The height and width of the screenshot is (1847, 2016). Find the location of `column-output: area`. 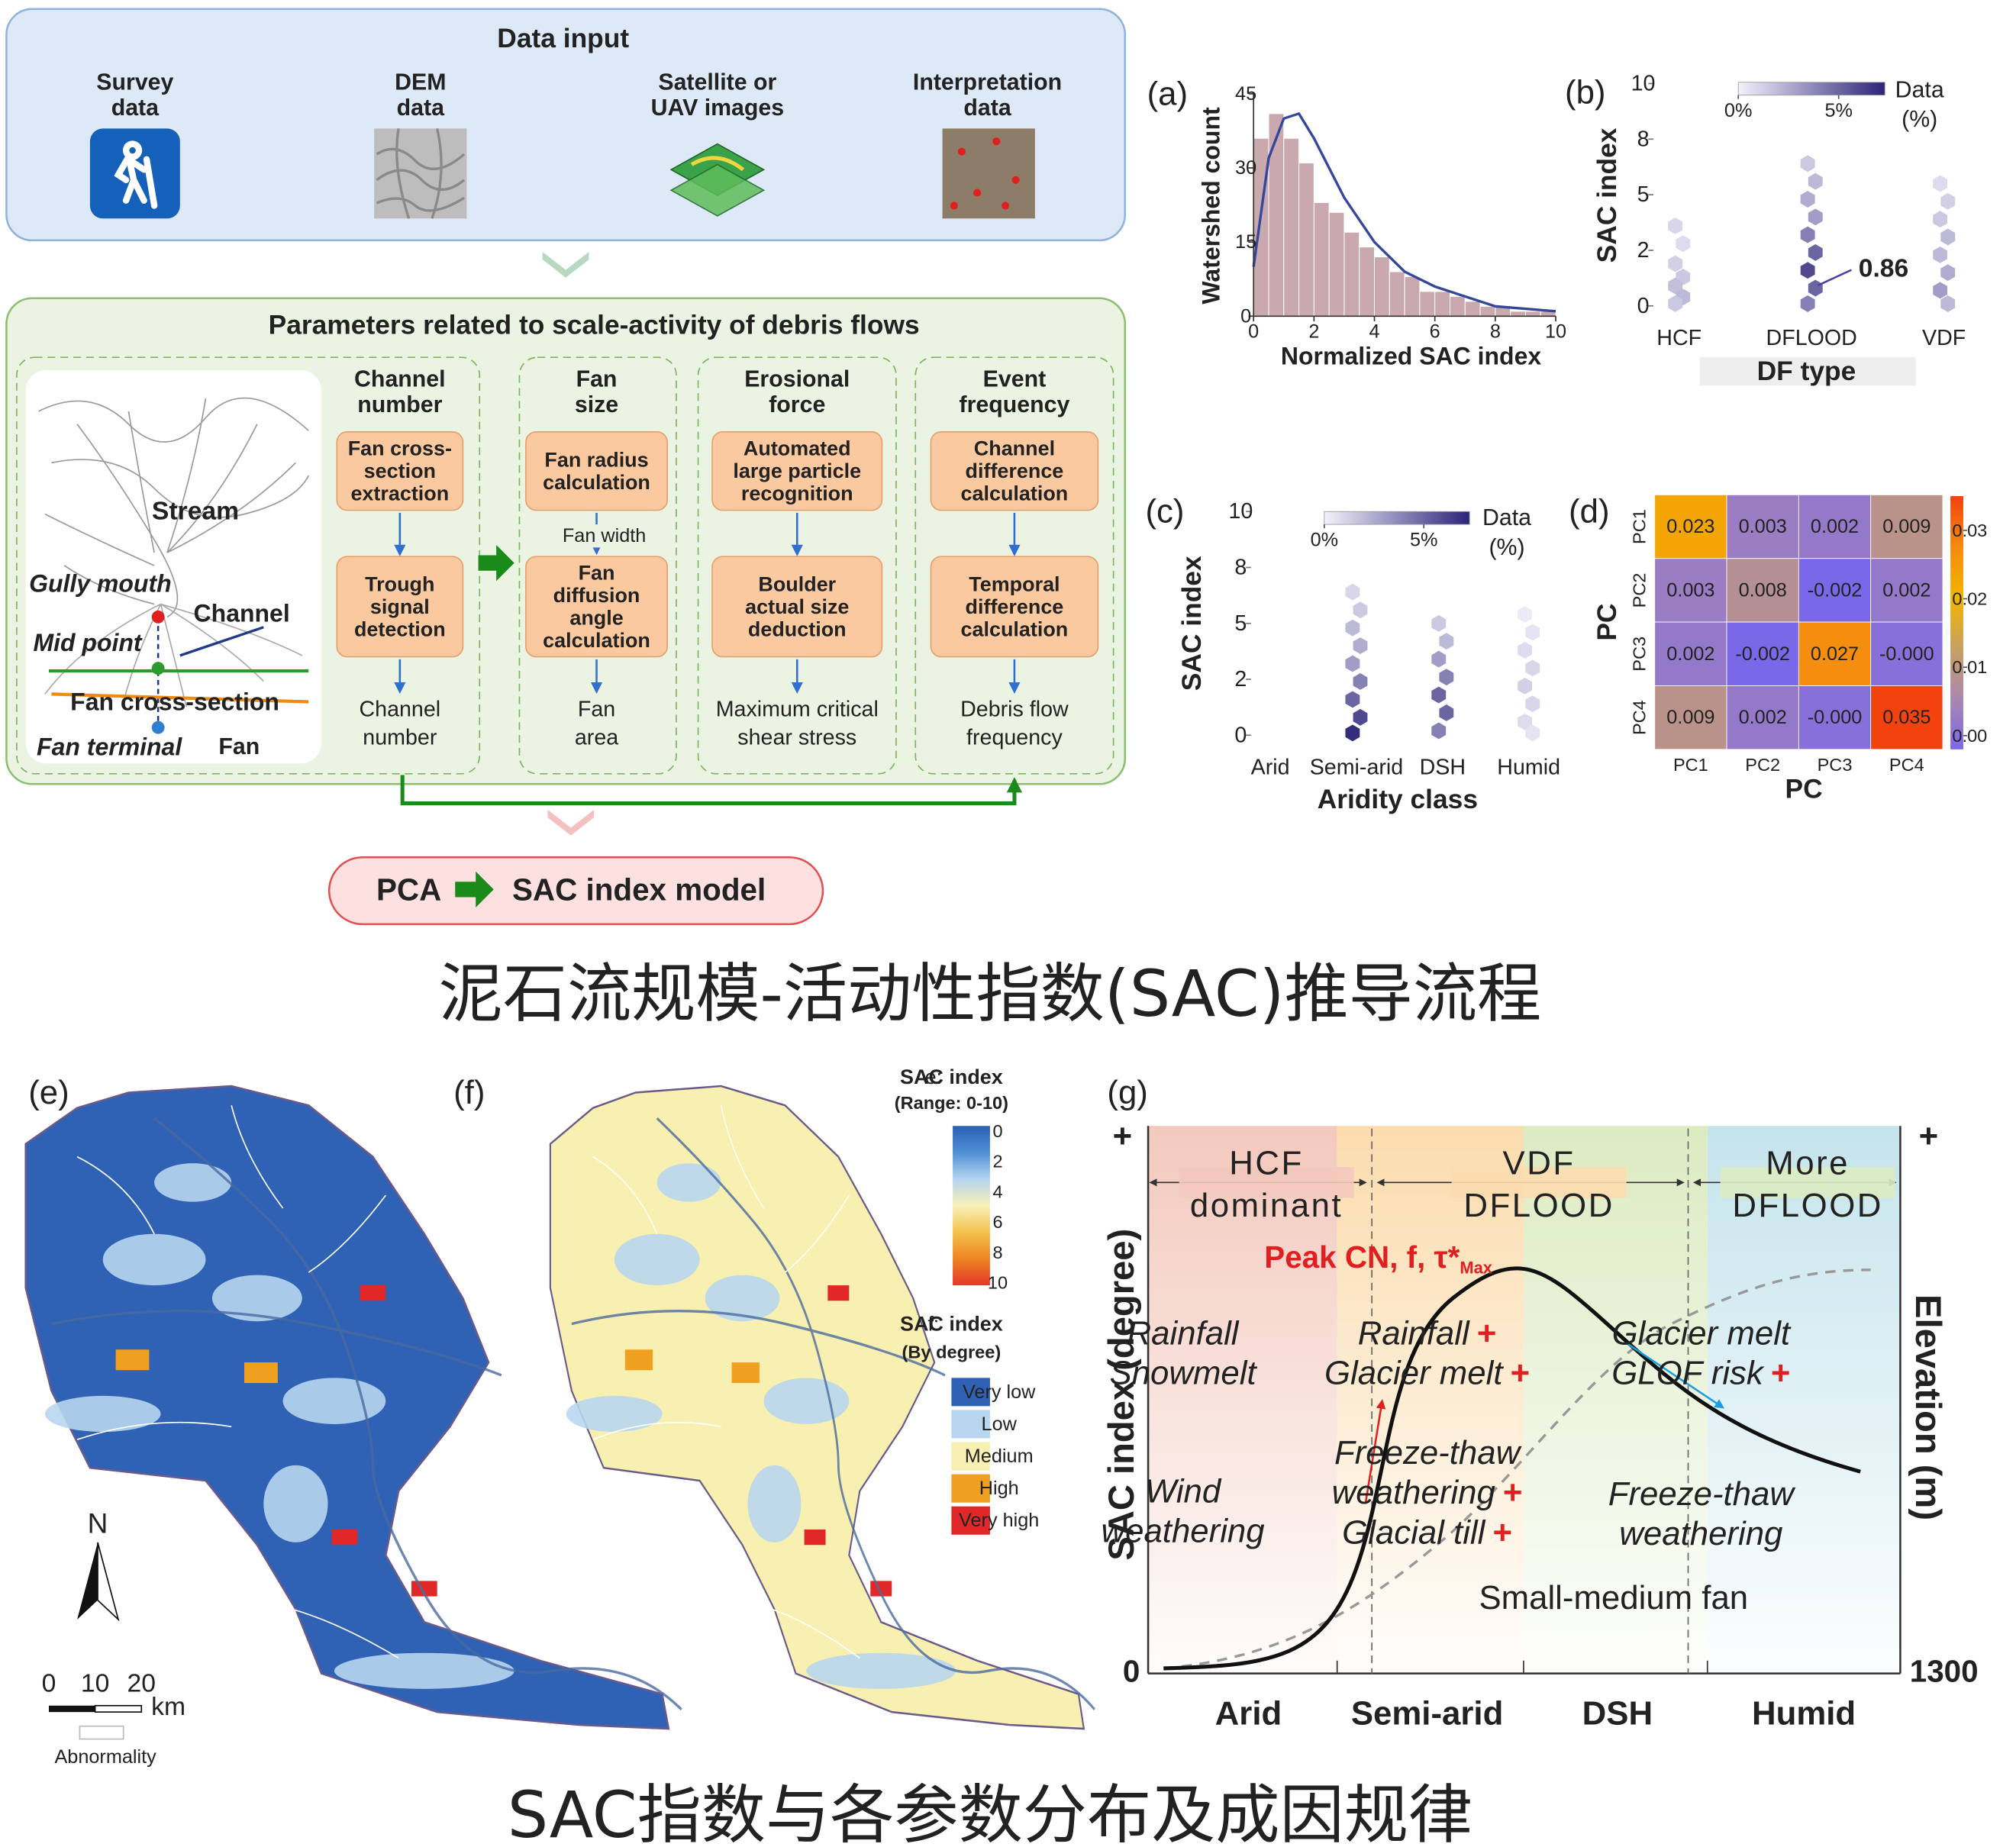

column-output: area is located at coordinates (596, 738).